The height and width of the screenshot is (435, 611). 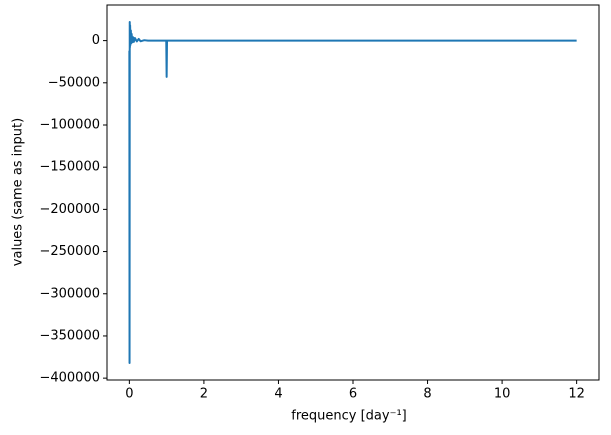 I want to click on y-tick-label: −350000, so click(x=69, y=335).